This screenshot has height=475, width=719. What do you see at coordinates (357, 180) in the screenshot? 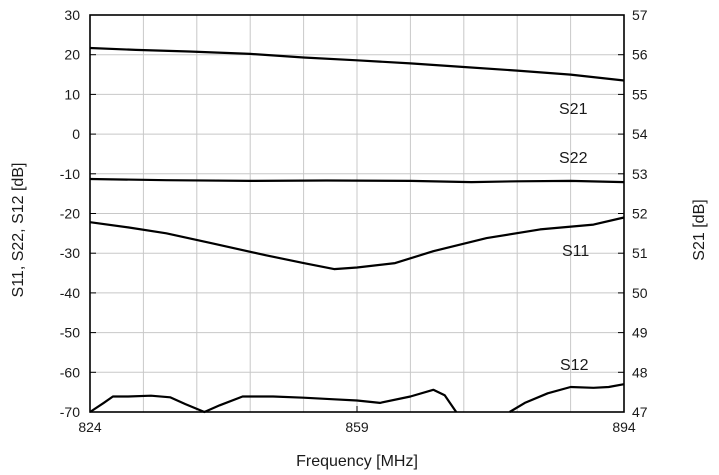
I see `series-line-s22` at bounding box center [357, 180].